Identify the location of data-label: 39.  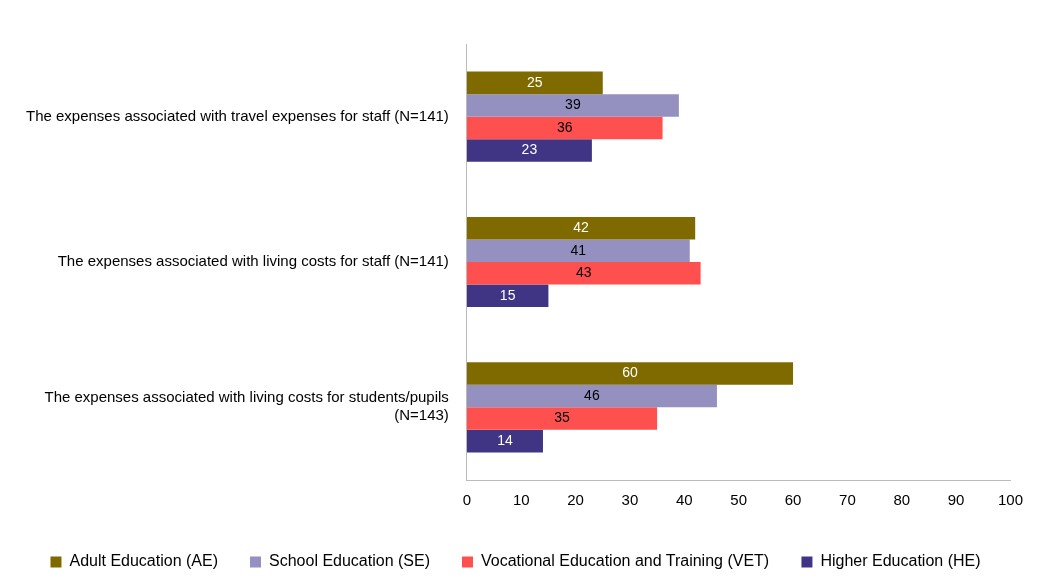
(573, 104).